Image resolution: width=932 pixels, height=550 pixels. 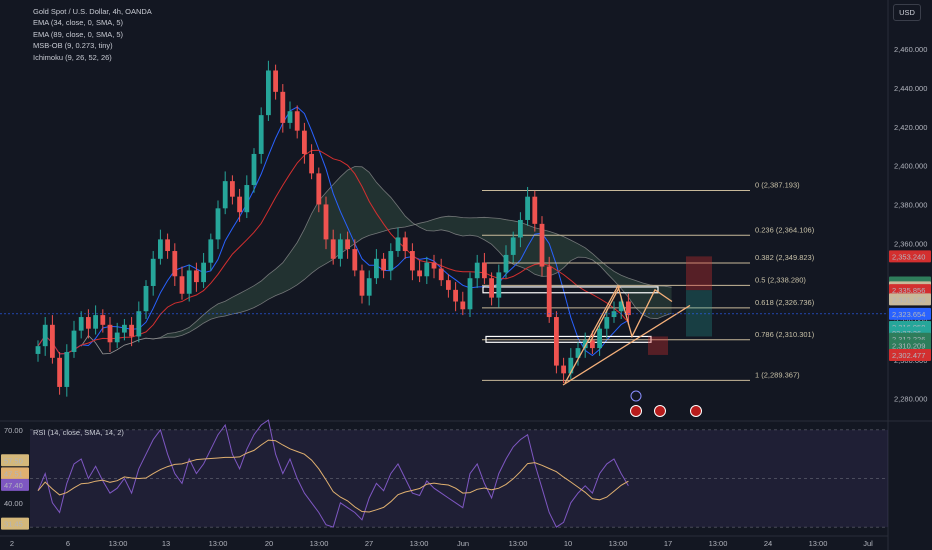 I want to click on trendline-support, so click(x=626, y=345).